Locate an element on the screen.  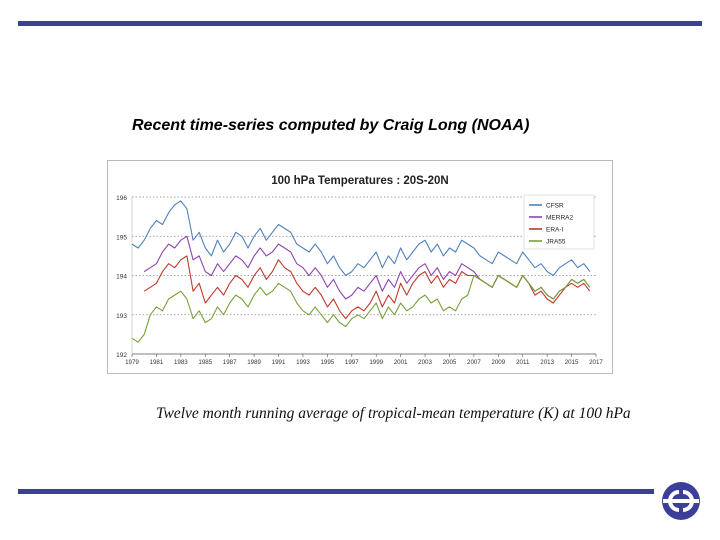
x-tick-label: 1997 is located at coordinates (352, 362).